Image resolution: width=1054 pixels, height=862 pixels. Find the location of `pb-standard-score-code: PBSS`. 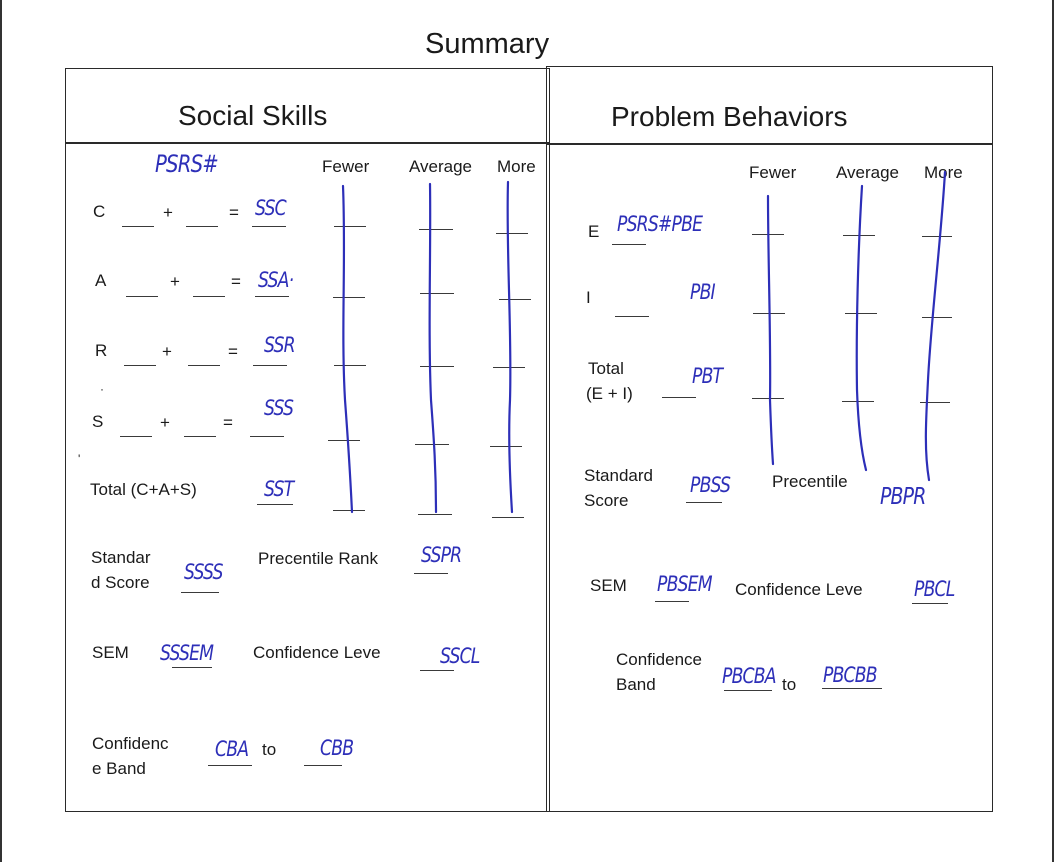

pb-standard-score-code: PBSS is located at coordinates (710, 485).